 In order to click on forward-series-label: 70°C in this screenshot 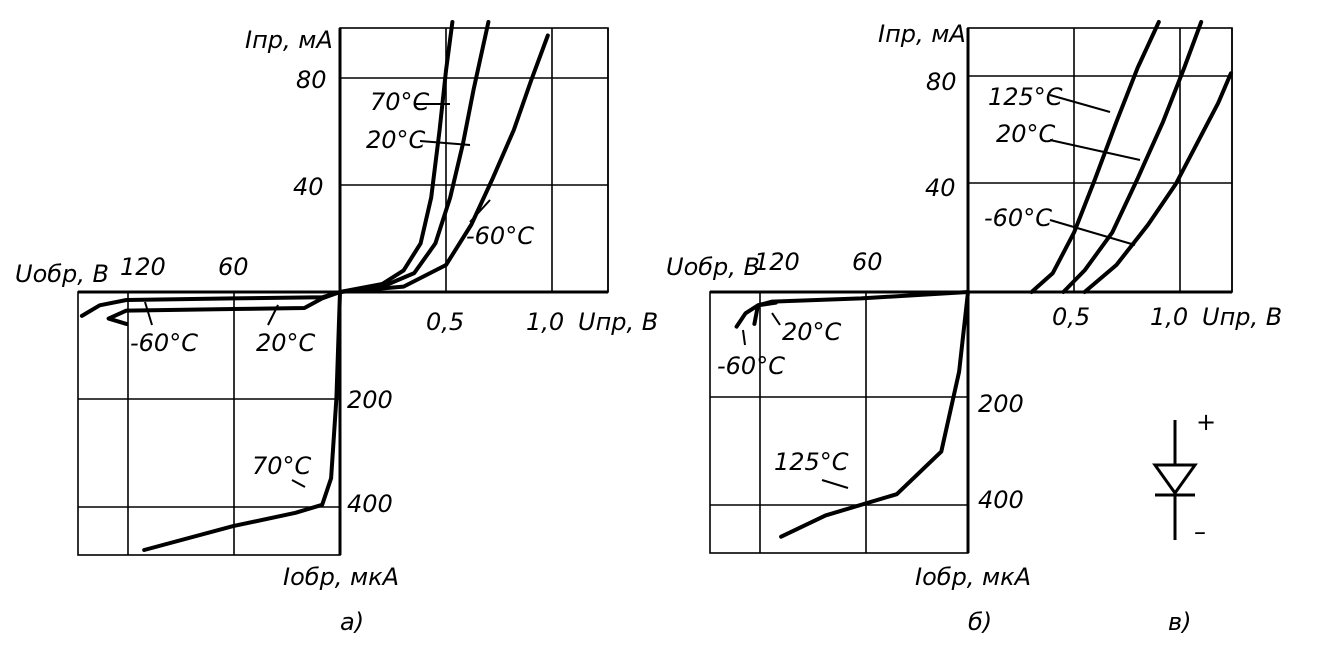, I will do `click(400, 102)`.